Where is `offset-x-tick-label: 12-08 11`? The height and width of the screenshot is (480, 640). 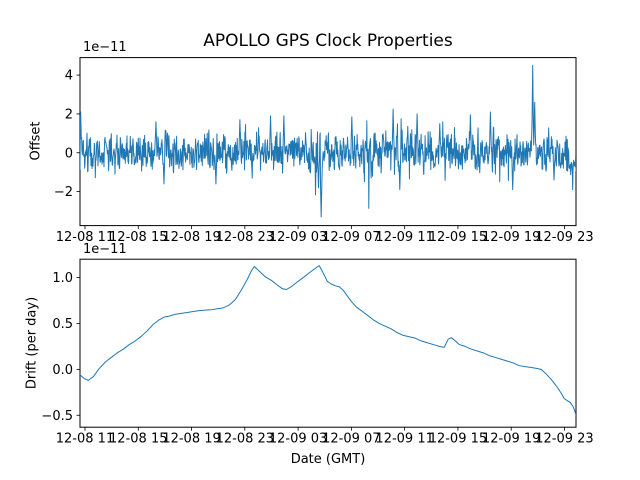 offset-x-tick-label: 12-08 11 is located at coordinates (85, 237).